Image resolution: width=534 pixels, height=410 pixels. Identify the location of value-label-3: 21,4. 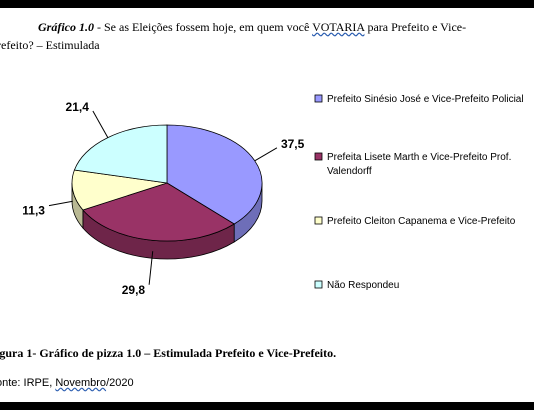
(78, 107).